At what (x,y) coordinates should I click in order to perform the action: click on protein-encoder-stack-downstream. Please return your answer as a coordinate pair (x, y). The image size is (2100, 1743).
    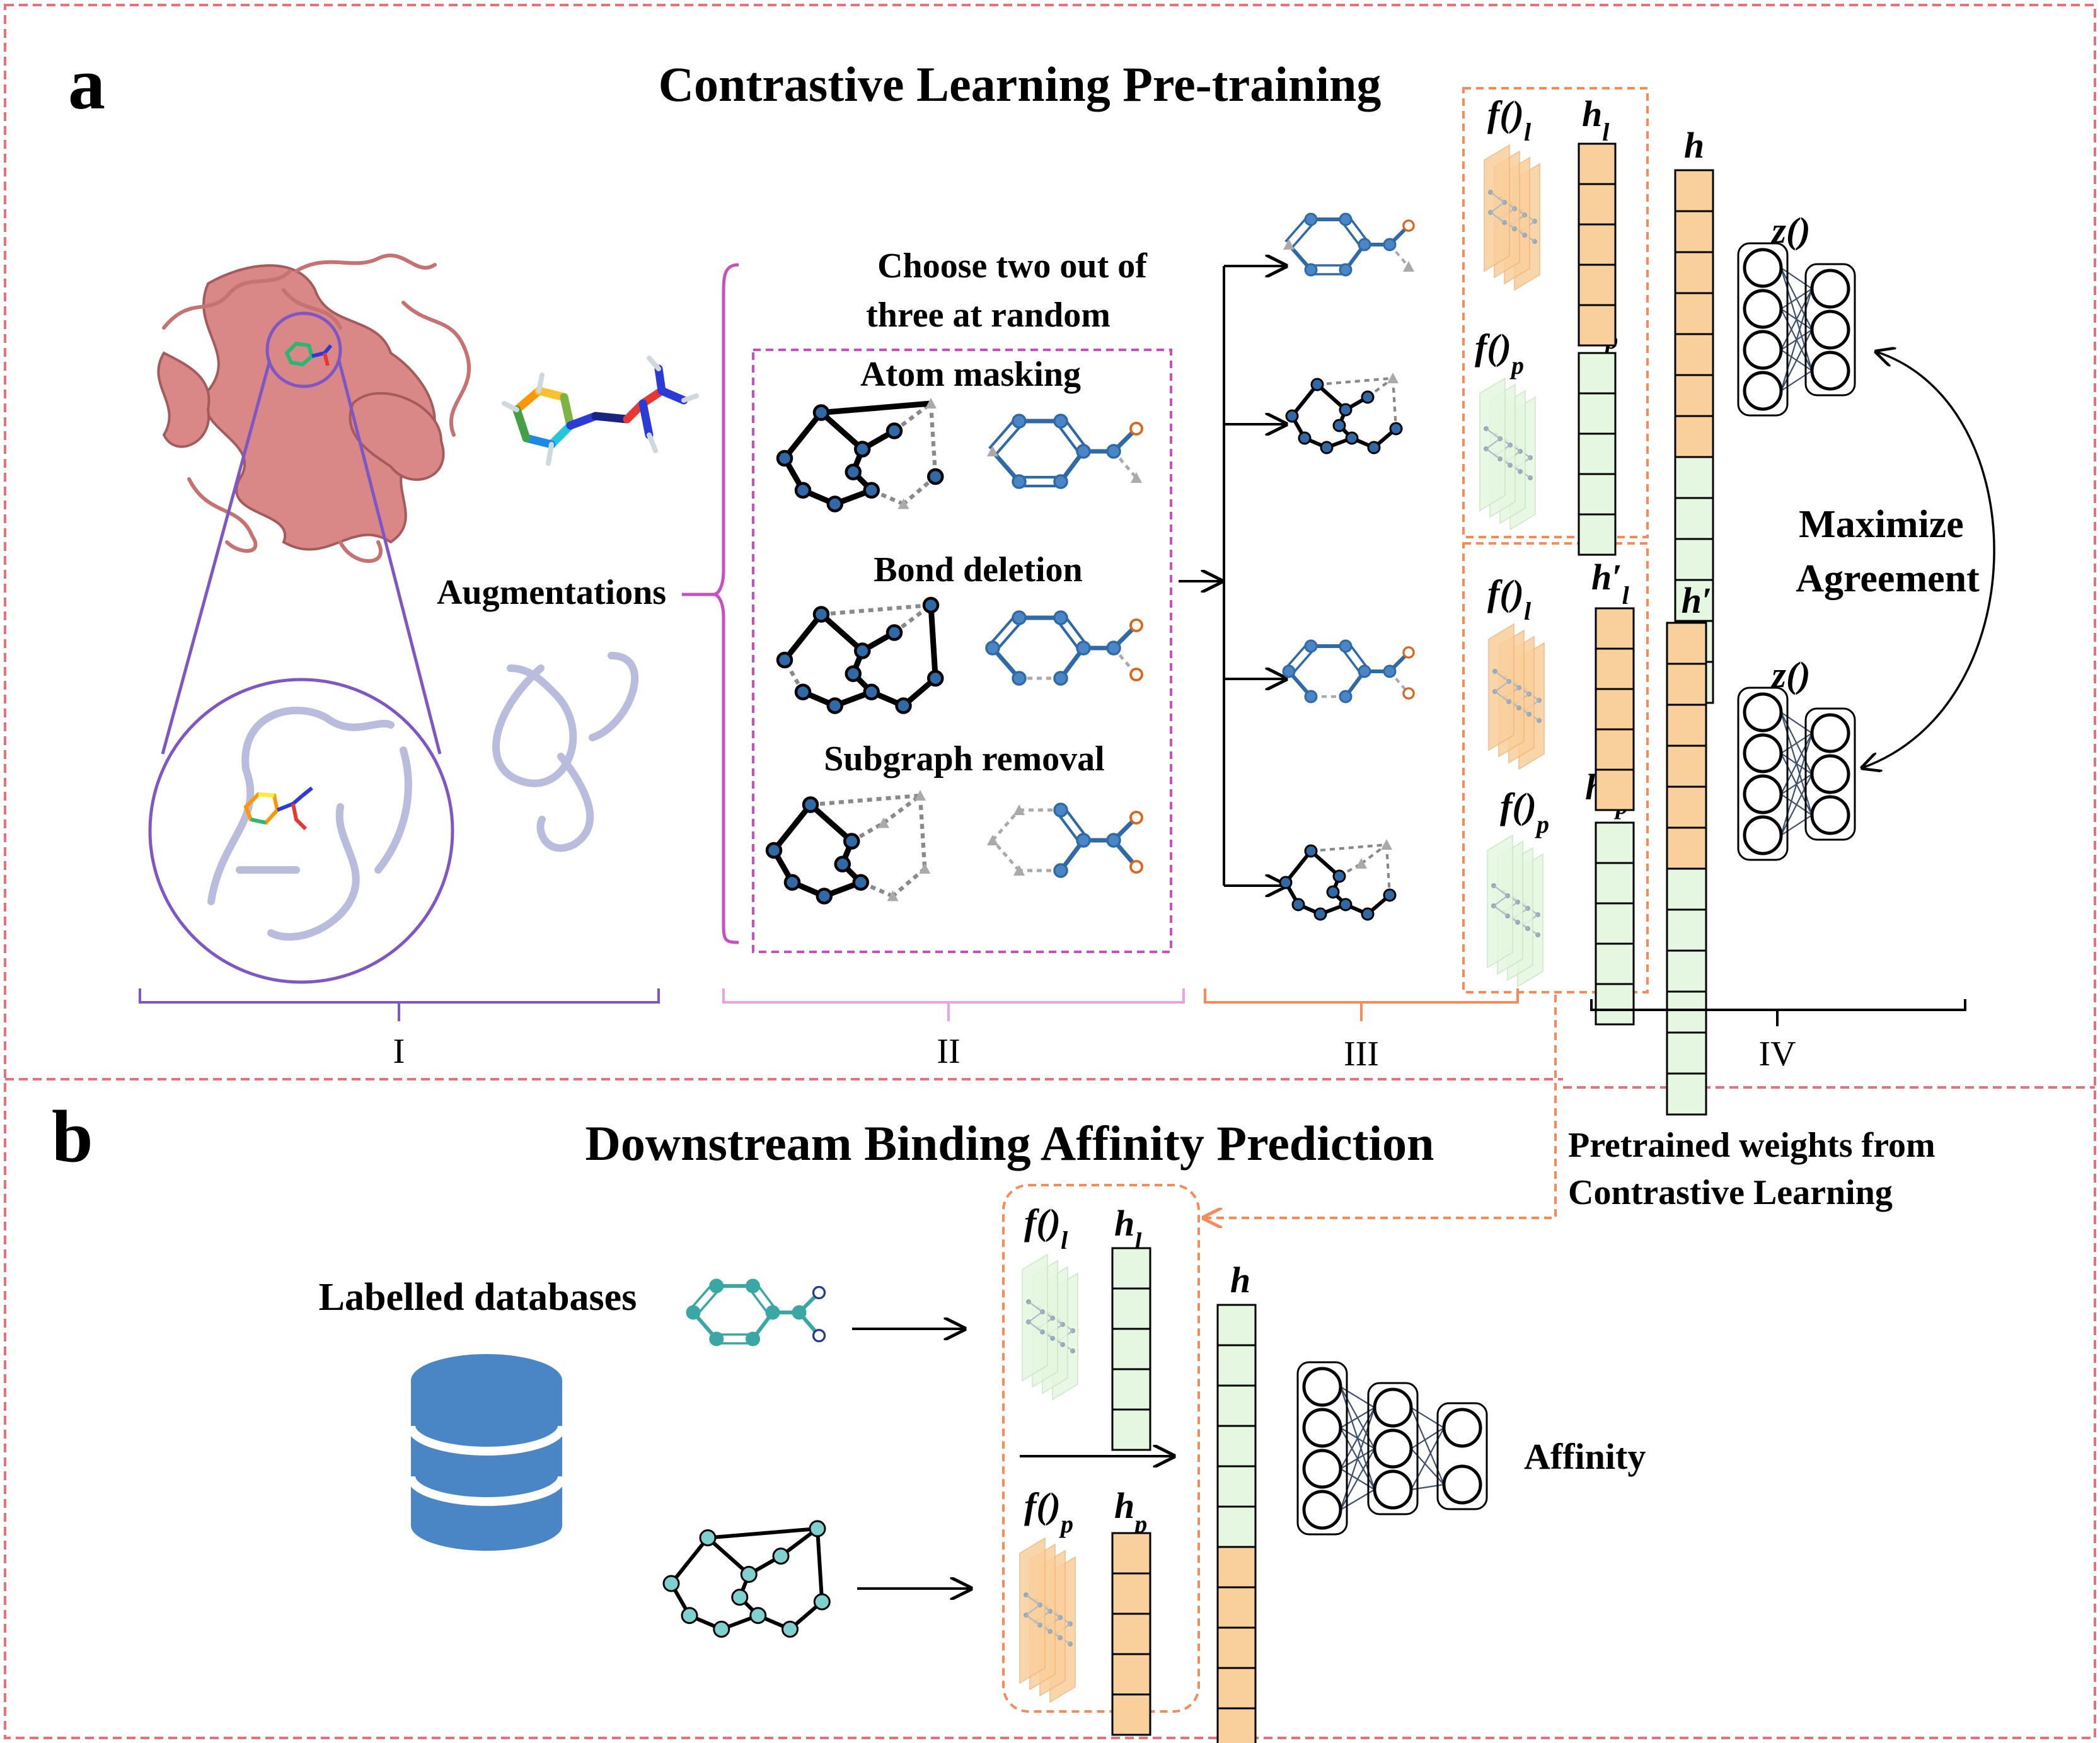
    Looking at the image, I should click on (1047, 1620).